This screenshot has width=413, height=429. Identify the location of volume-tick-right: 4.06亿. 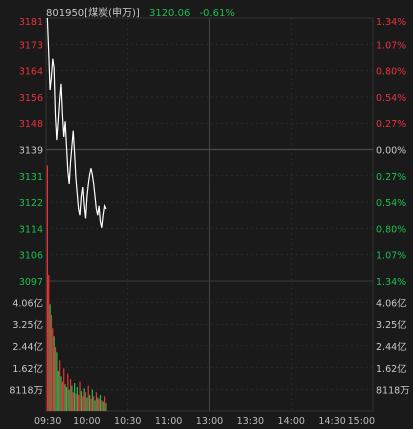
(391, 304).